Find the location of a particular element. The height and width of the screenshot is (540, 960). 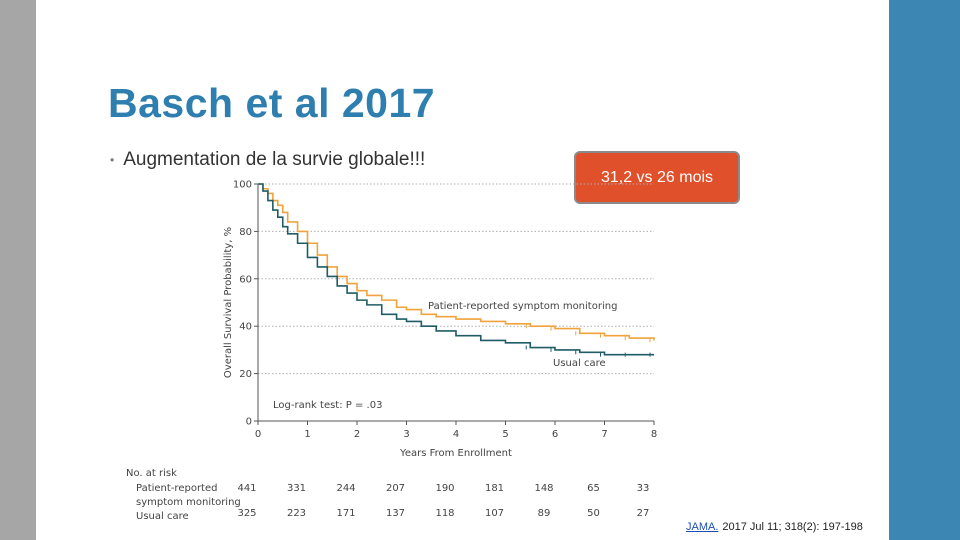

risk-row-label: symptom monitoring is located at coordinates (188, 502).